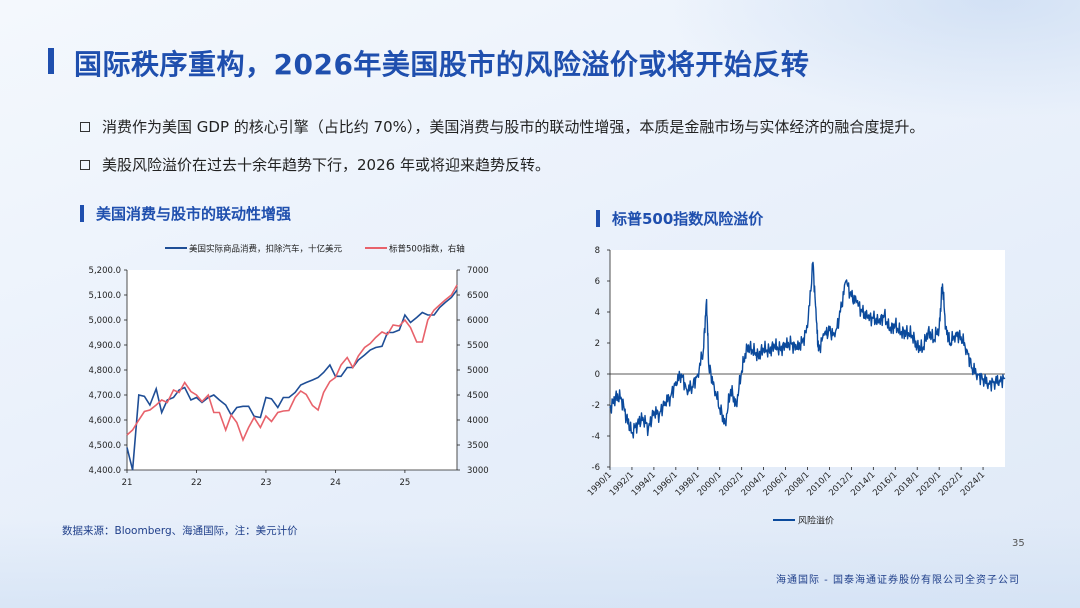  Describe the element at coordinates (596, 437) in the screenshot. I see `y-tick-label: -4` at that location.